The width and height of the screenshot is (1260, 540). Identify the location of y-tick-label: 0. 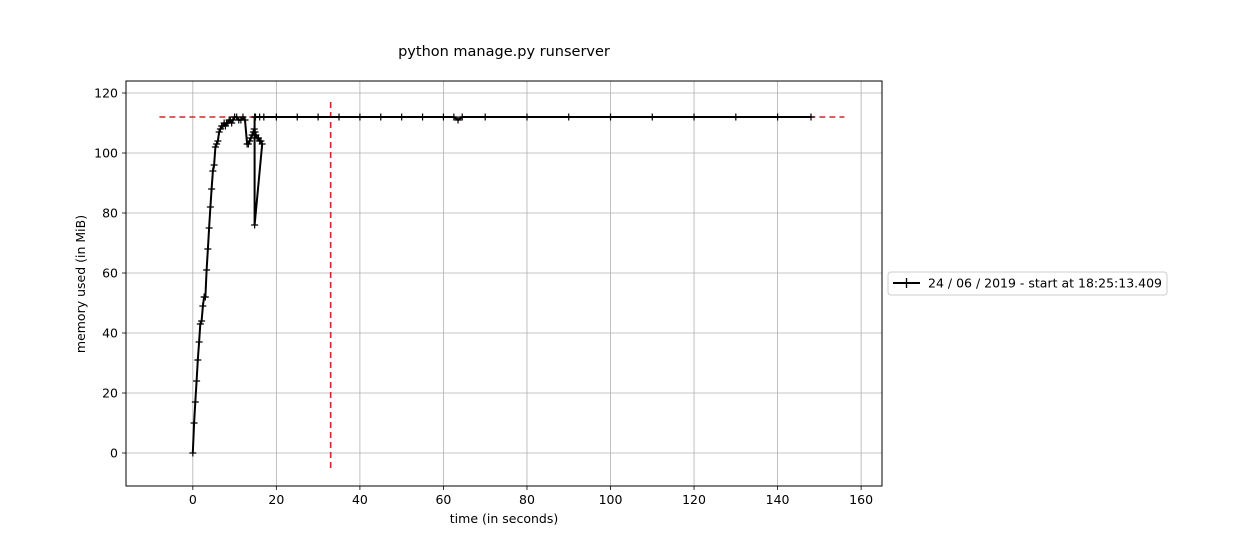
(114, 453).